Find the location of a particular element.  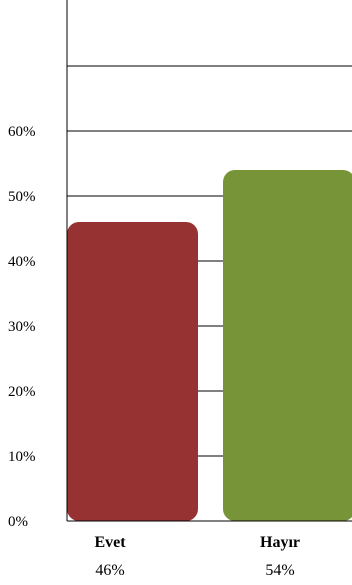

x-category-label-1: Evet is located at coordinates (110, 542).